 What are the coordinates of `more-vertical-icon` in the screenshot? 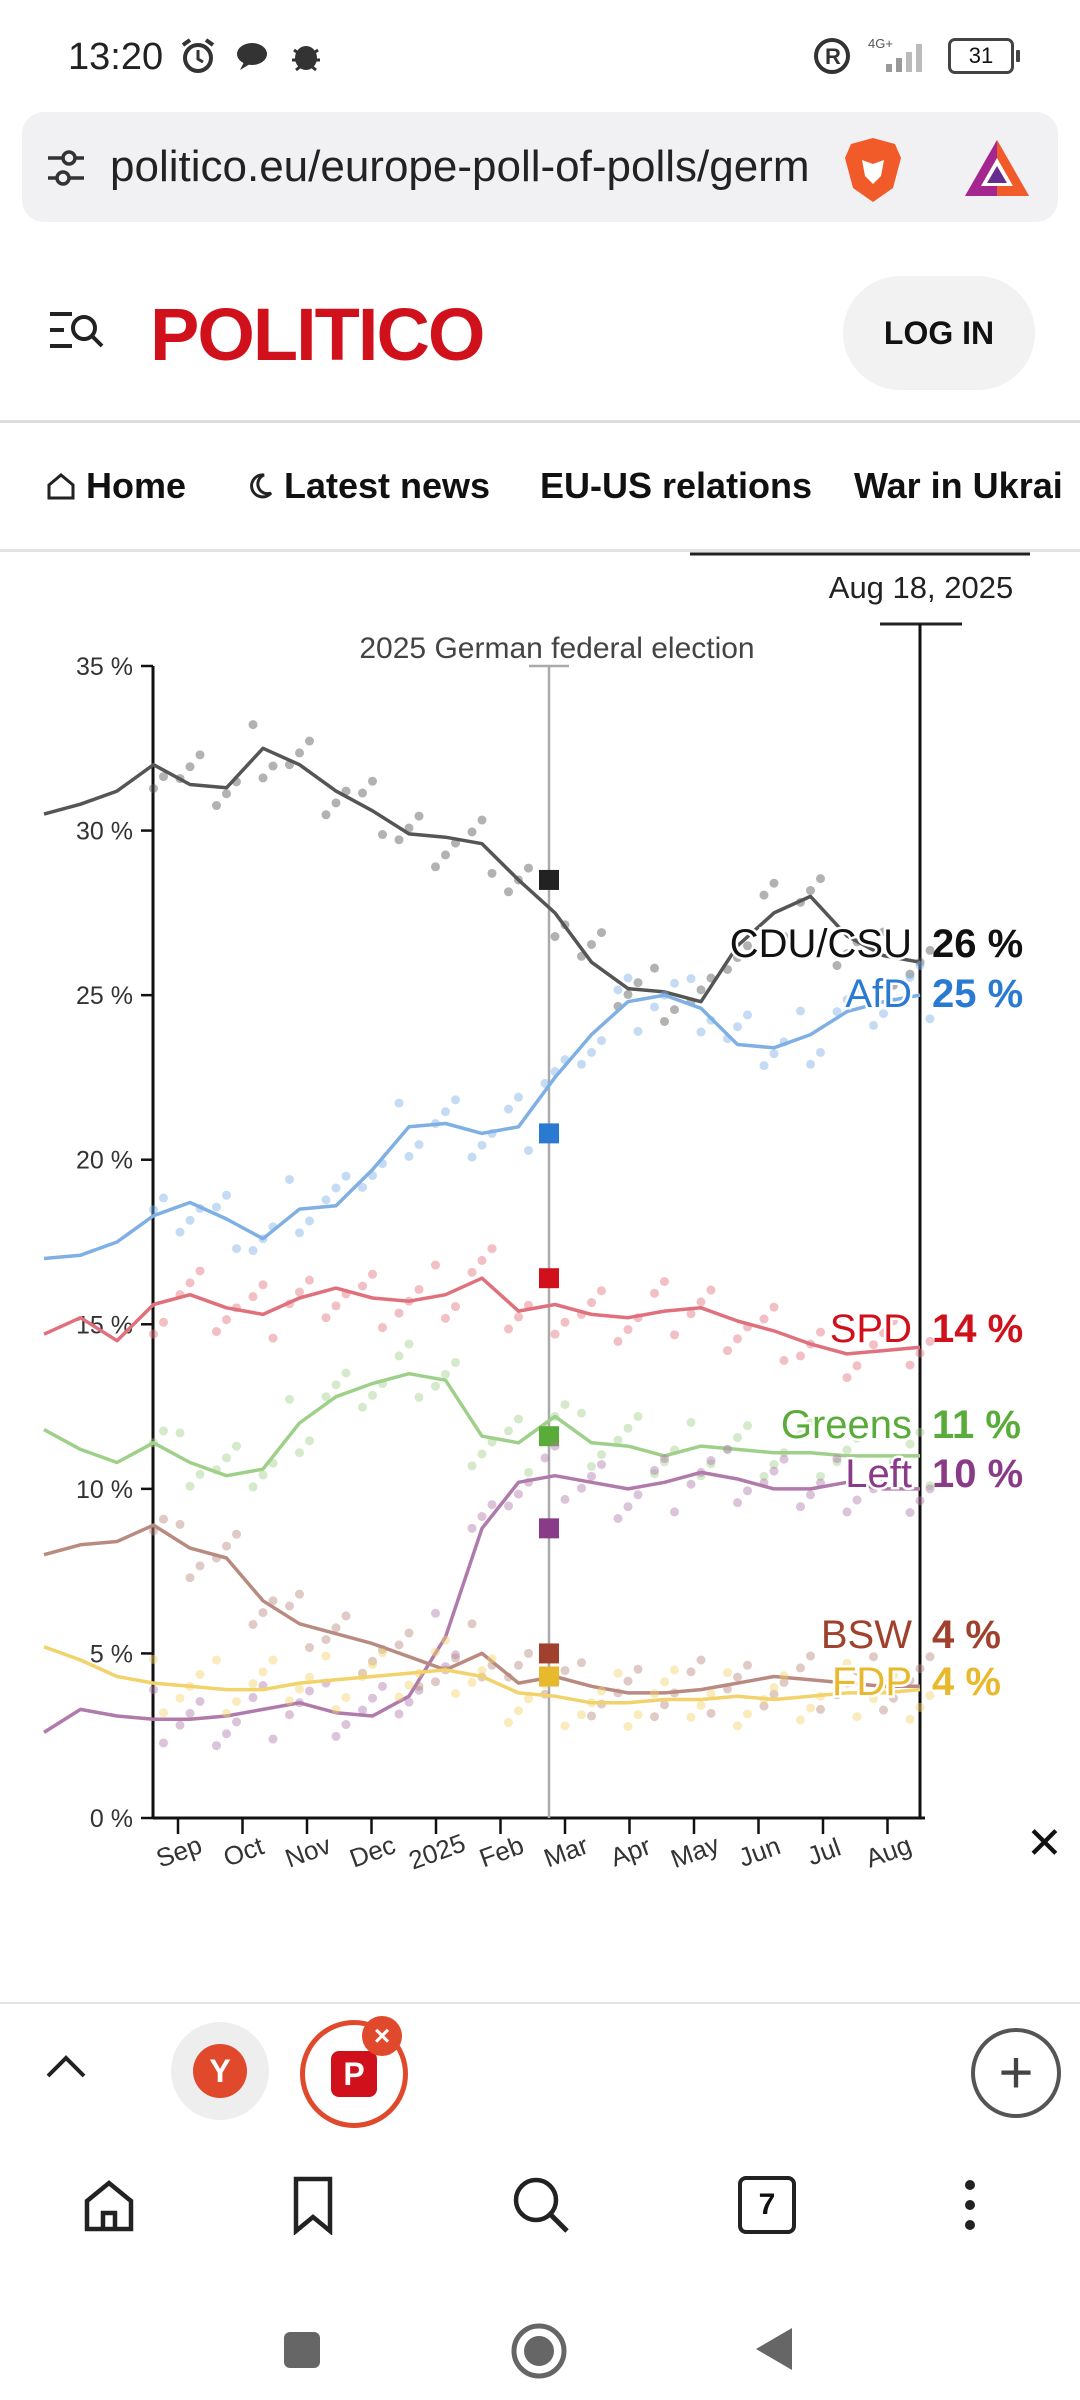 It's located at (970, 2205).